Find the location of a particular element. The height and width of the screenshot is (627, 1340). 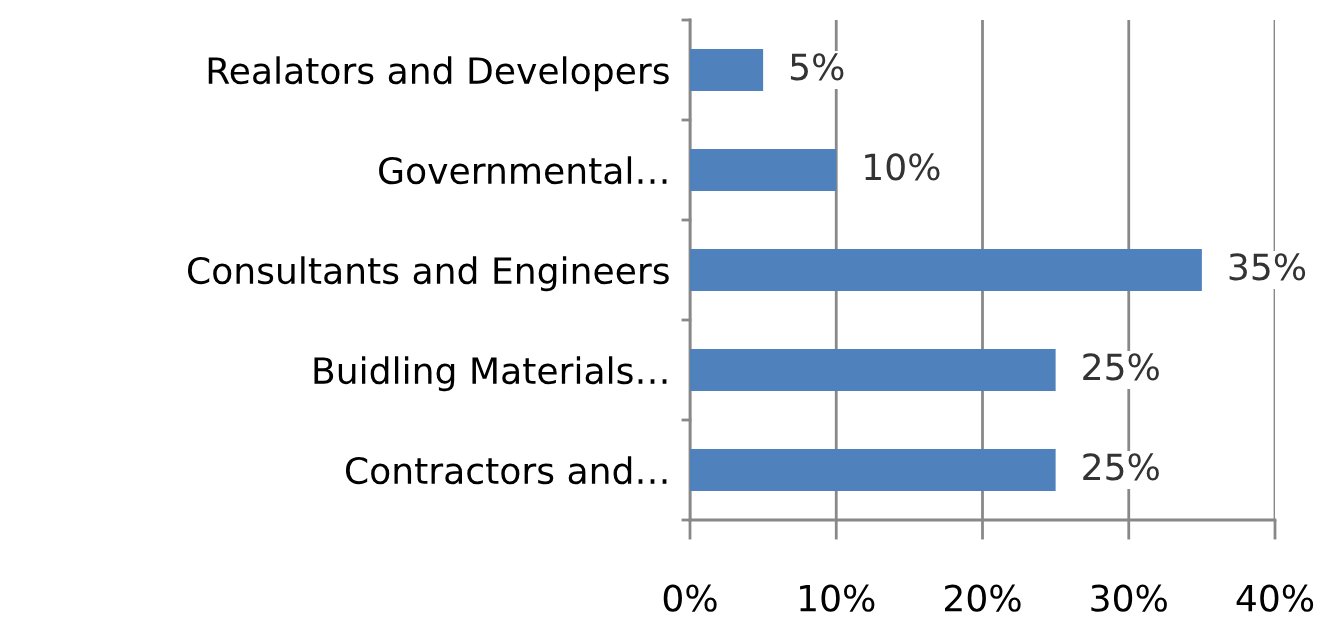

y-tick-label: Realators and Developers is located at coordinates (438, 74).